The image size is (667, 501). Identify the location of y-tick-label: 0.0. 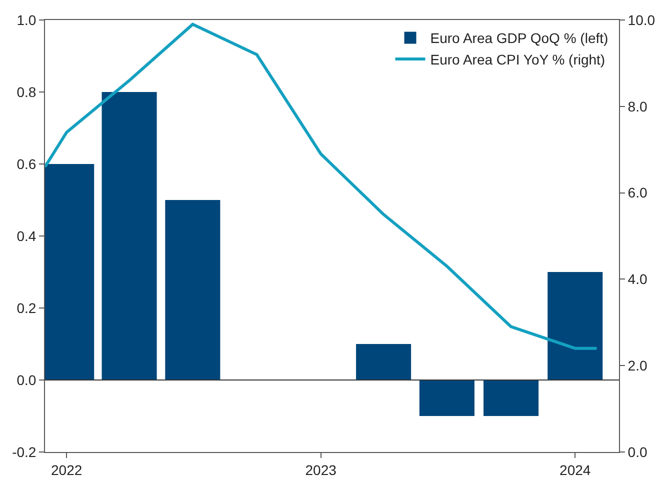
(26, 380).